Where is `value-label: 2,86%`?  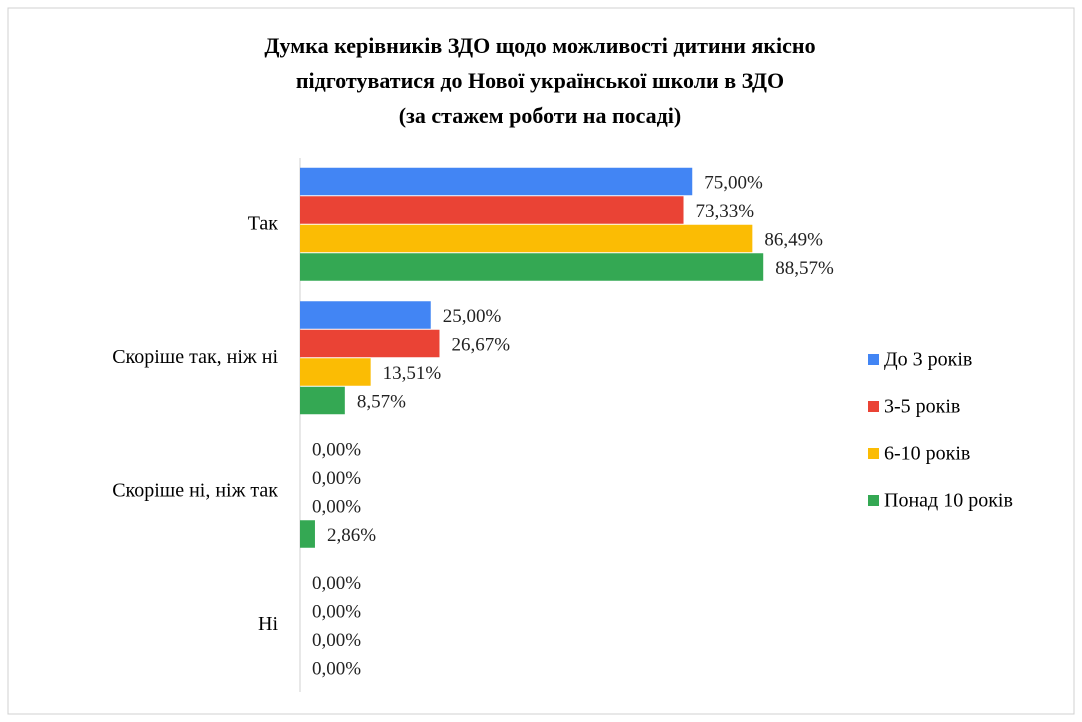
value-label: 2,86% is located at coordinates (351, 535).